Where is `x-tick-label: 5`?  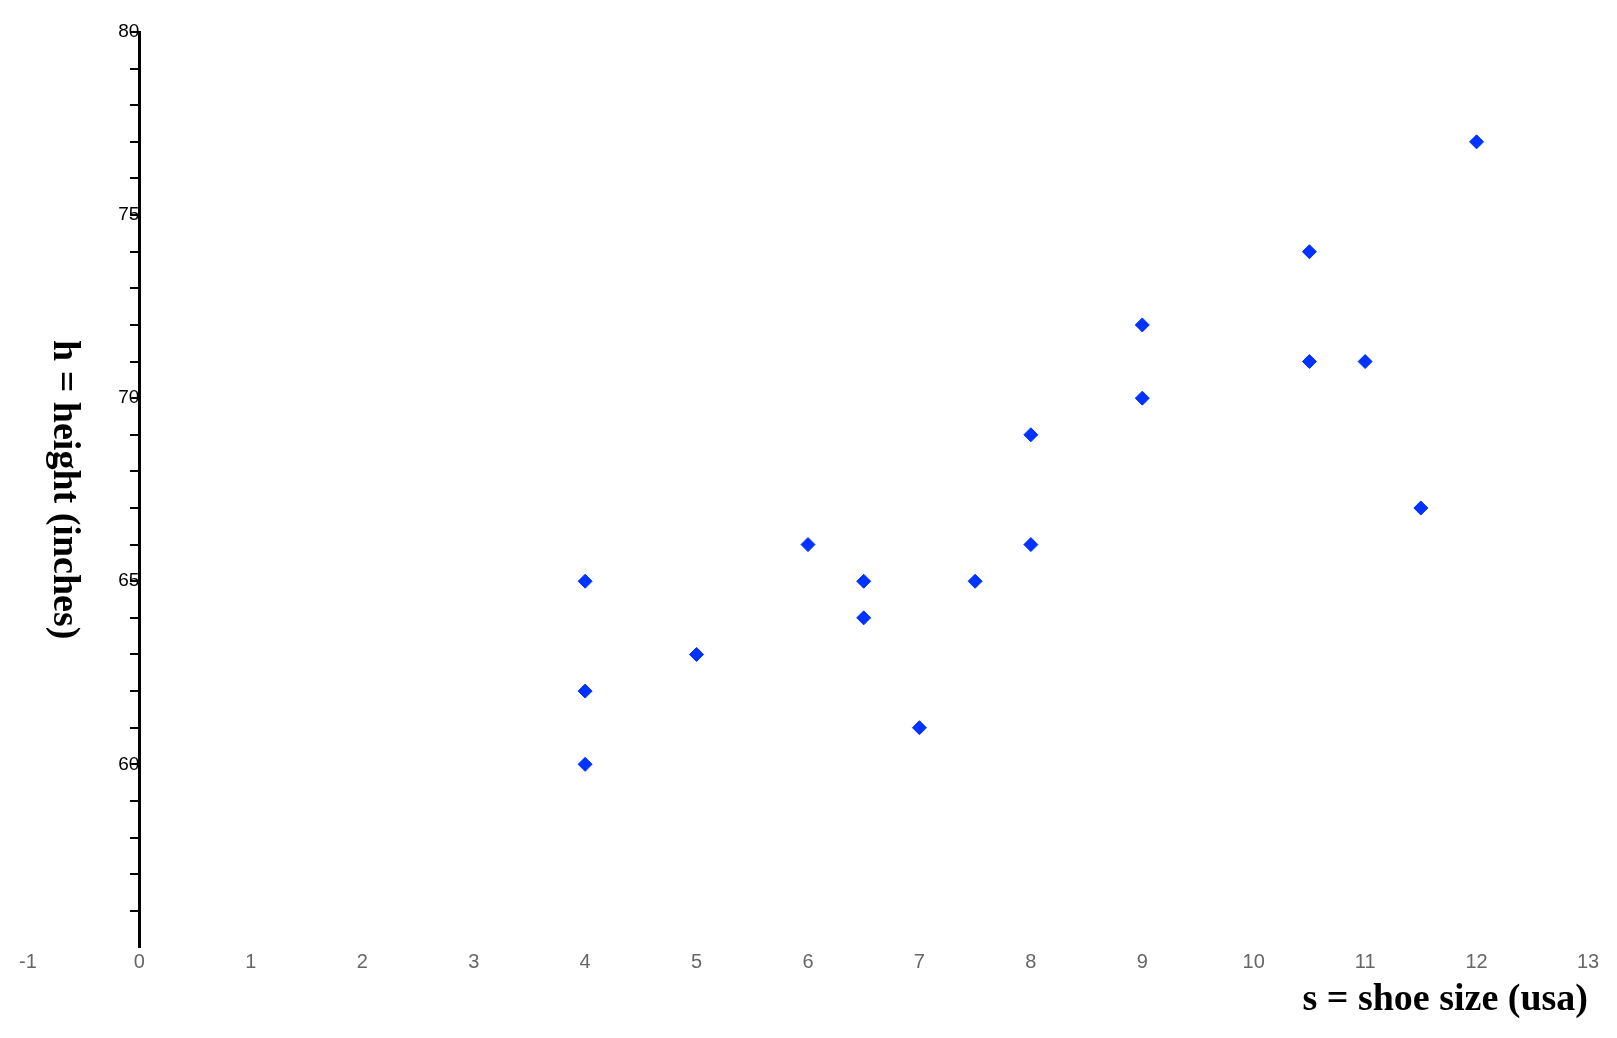
x-tick-label: 5 is located at coordinates (697, 960).